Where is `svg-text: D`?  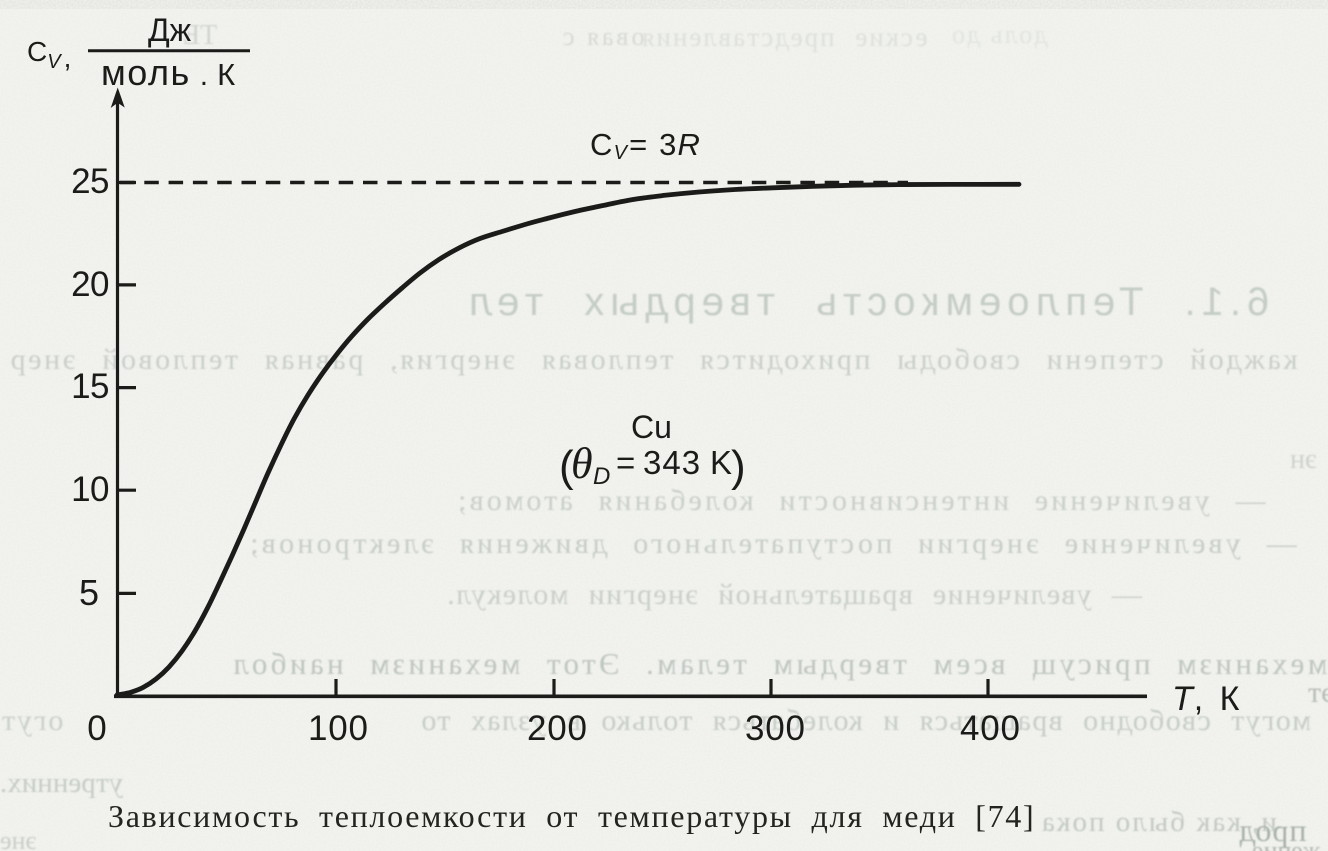 svg-text: D is located at coordinates (601, 476).